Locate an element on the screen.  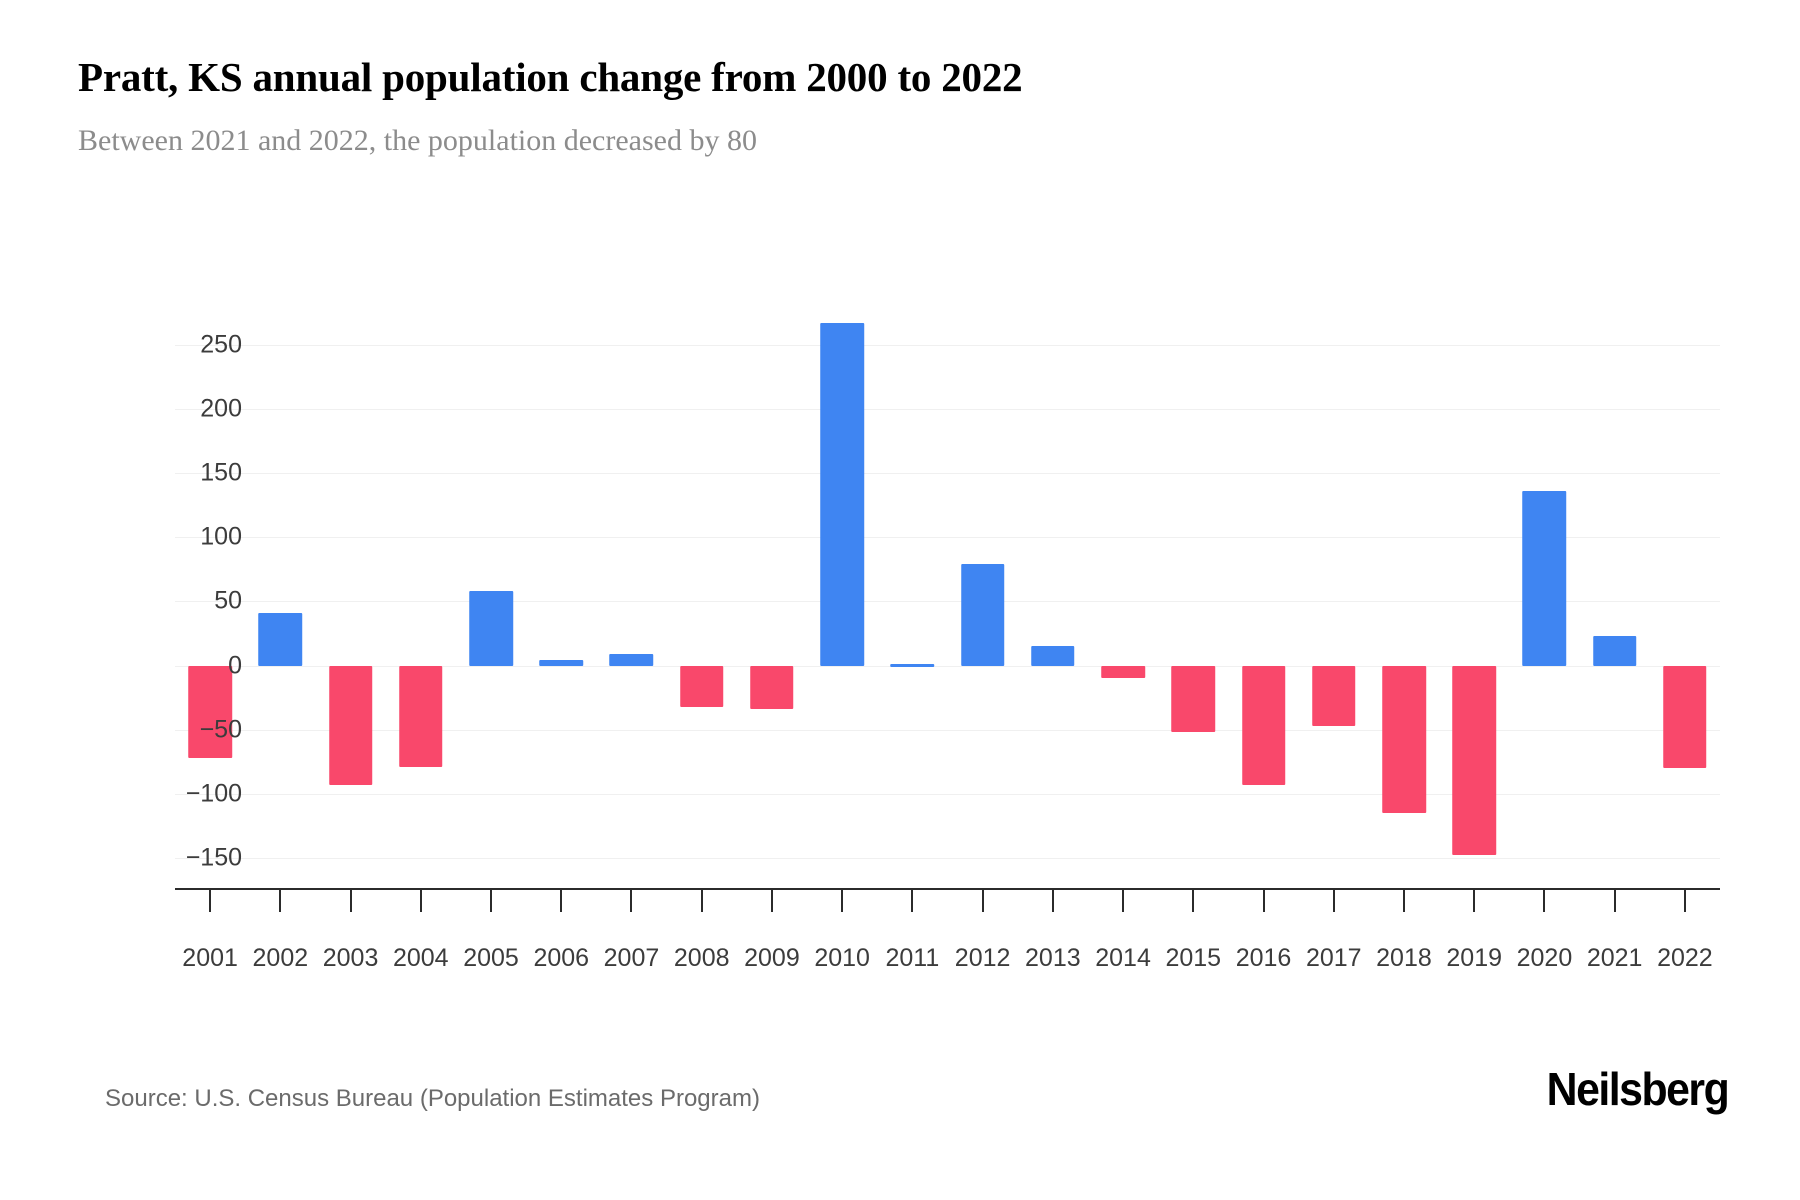
bar-2012 is located at coordinates (982, 615).